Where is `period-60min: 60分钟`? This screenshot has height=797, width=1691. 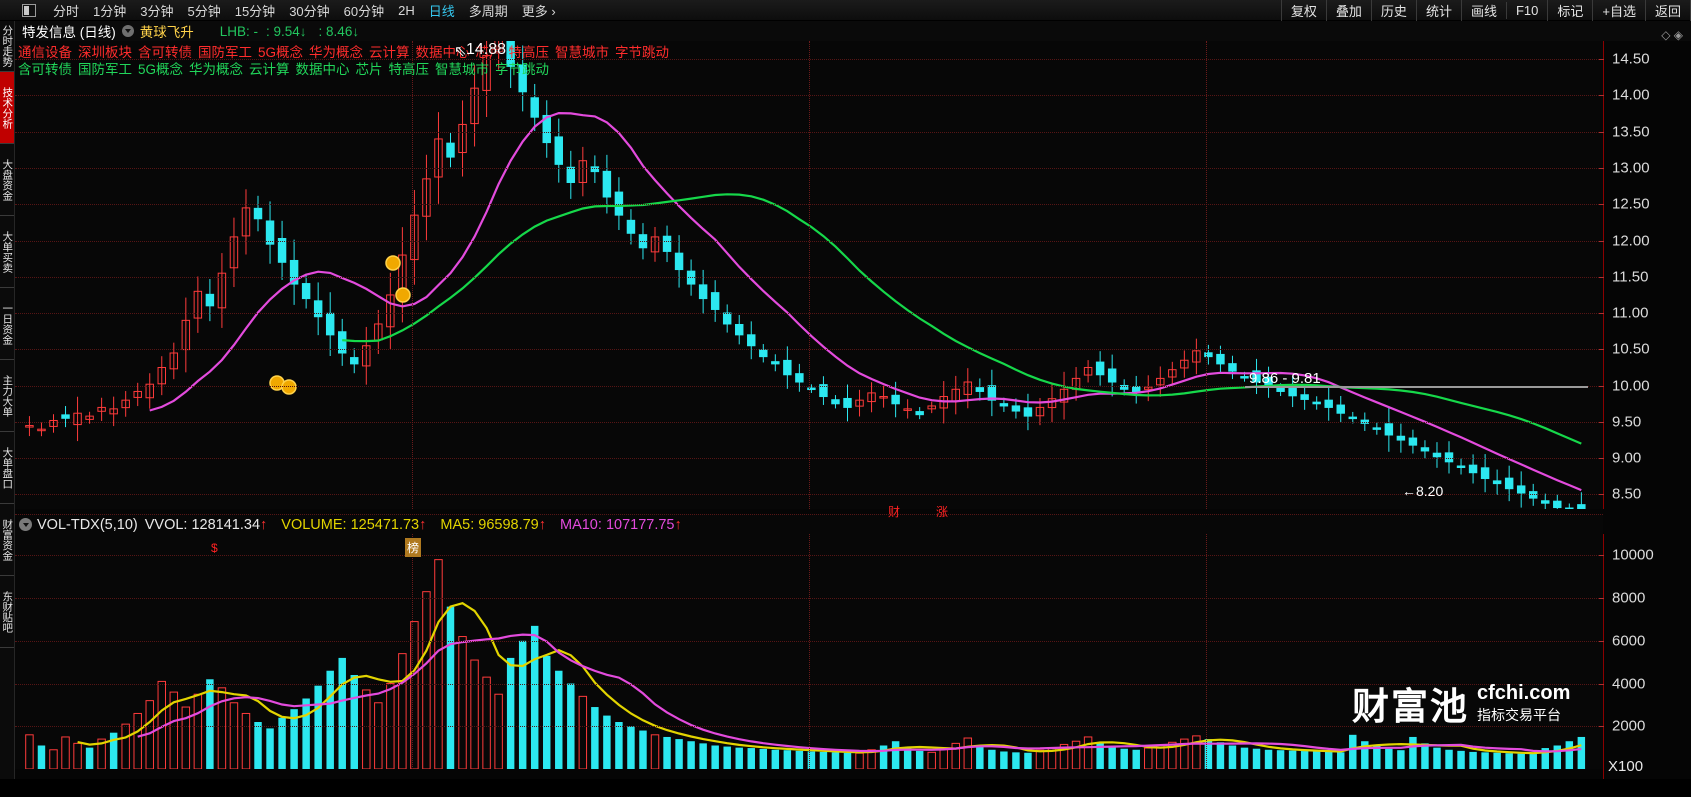 period-60min: 60分钟 is located at coordinates (364, 11).